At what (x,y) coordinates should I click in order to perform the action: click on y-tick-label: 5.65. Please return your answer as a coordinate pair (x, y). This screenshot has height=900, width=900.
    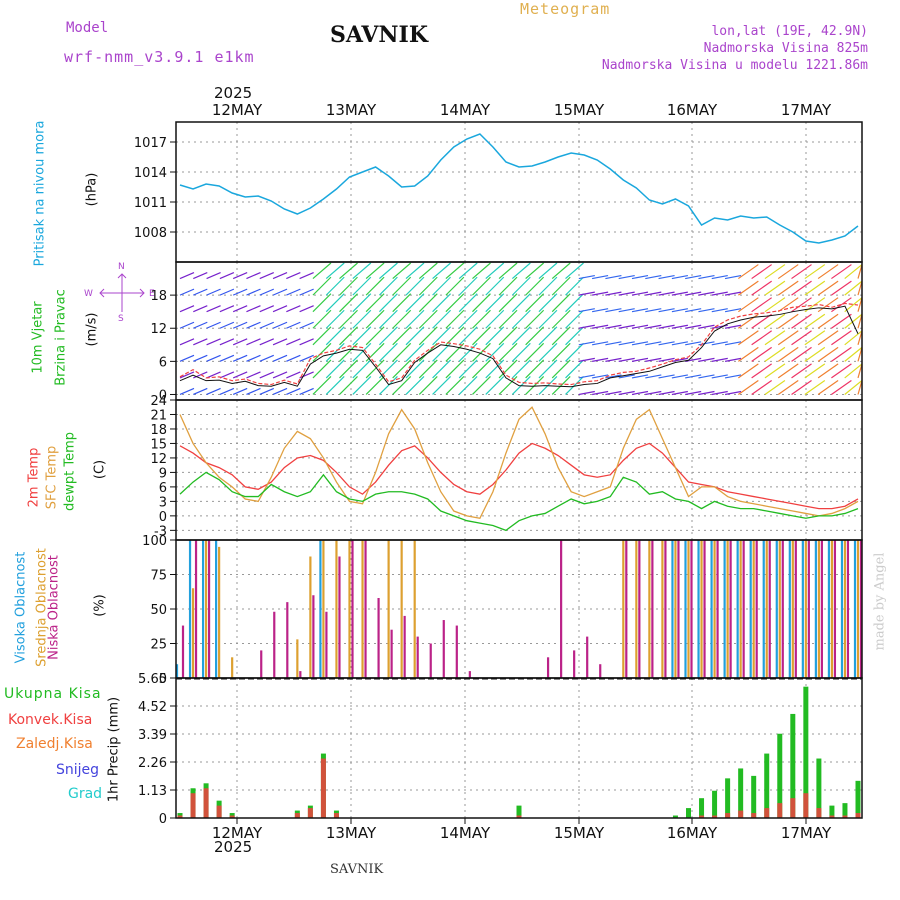
    Looking at the image, I should click on (152, 679).